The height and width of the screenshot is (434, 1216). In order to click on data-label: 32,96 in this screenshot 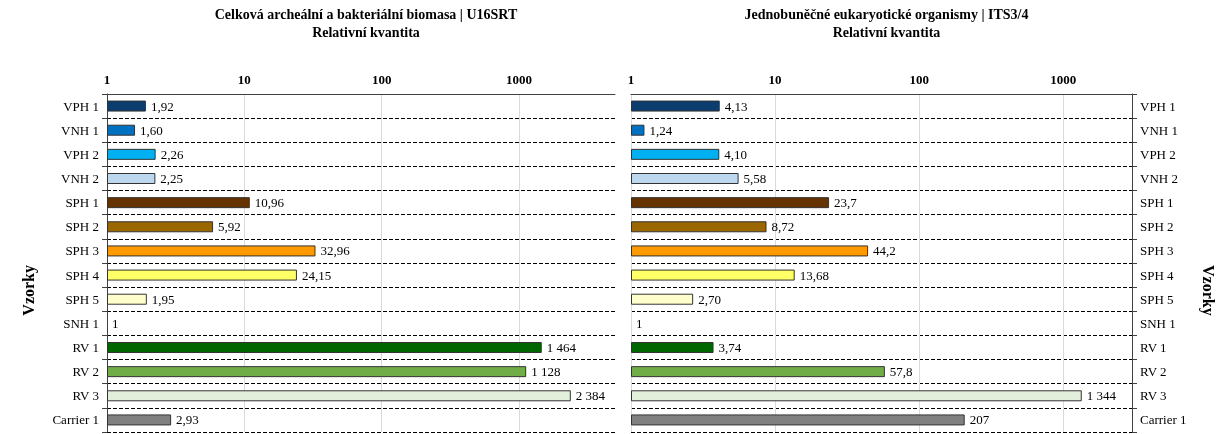, I will do `click(335, 251)`.